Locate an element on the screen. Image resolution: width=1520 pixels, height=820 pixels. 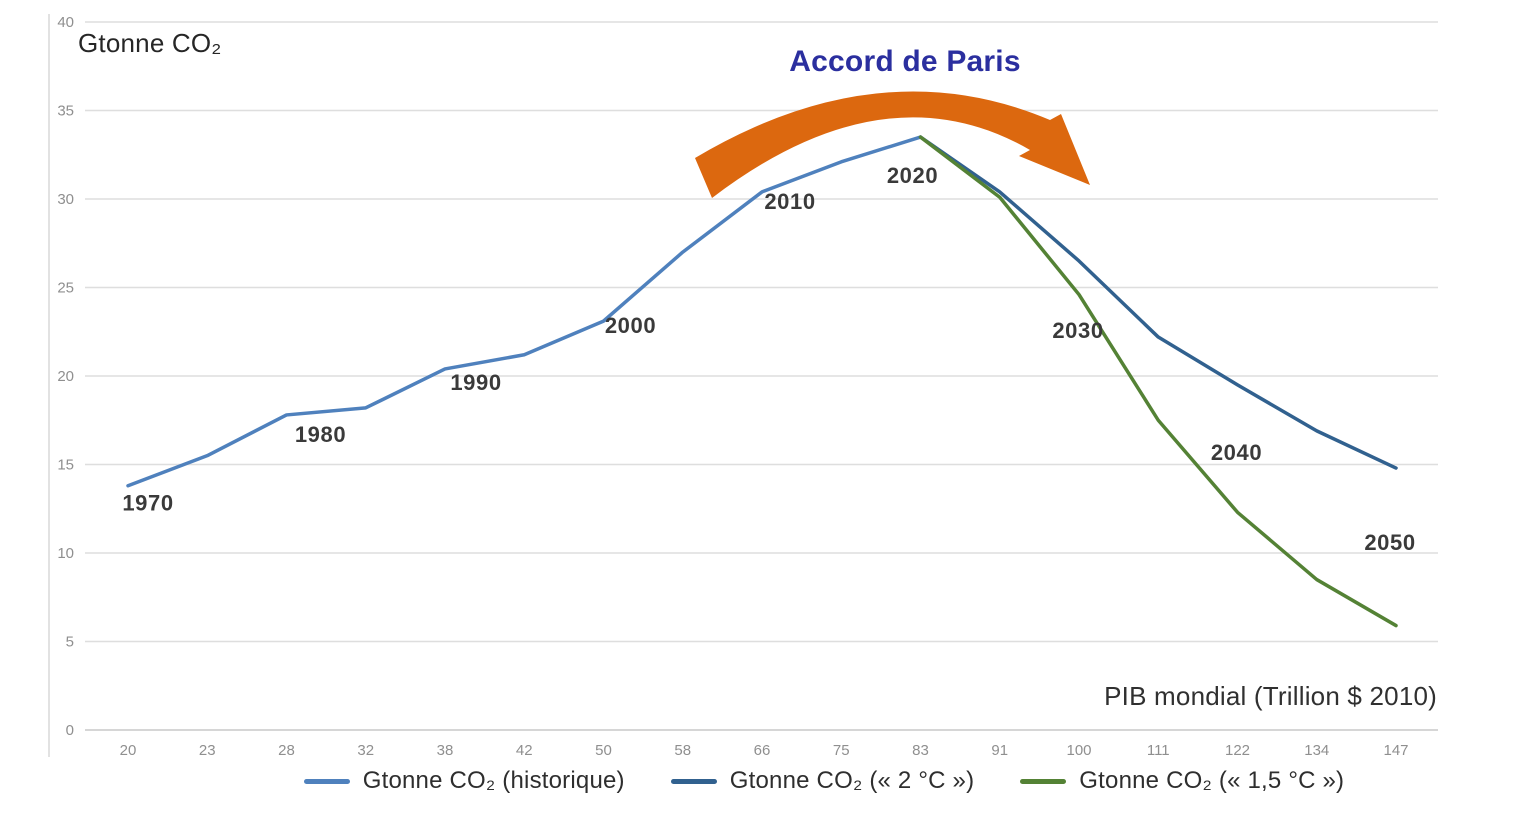
year-label-2020: 2020 is located at coordinates (912, 175).